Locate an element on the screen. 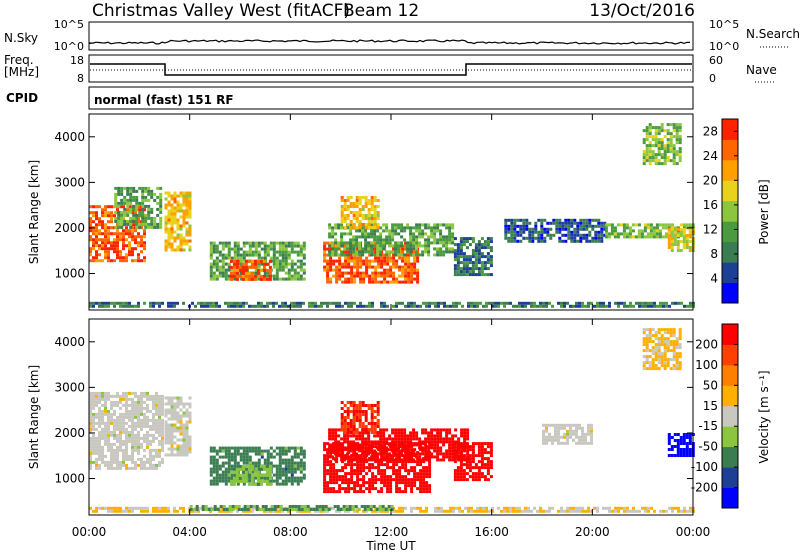  nsearch-tick-bottom: 10^0 is located at coordinates (724, 46).